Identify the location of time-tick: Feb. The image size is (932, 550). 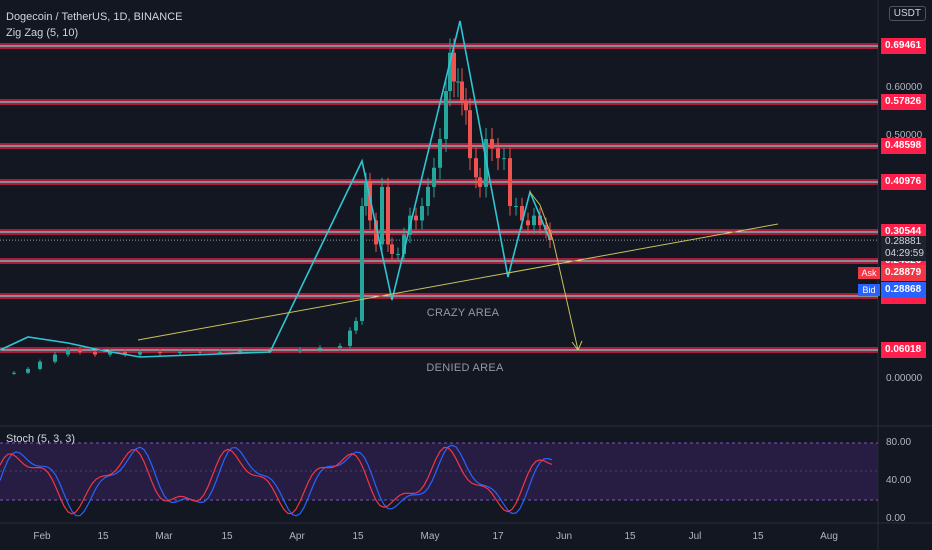
(42, 536).